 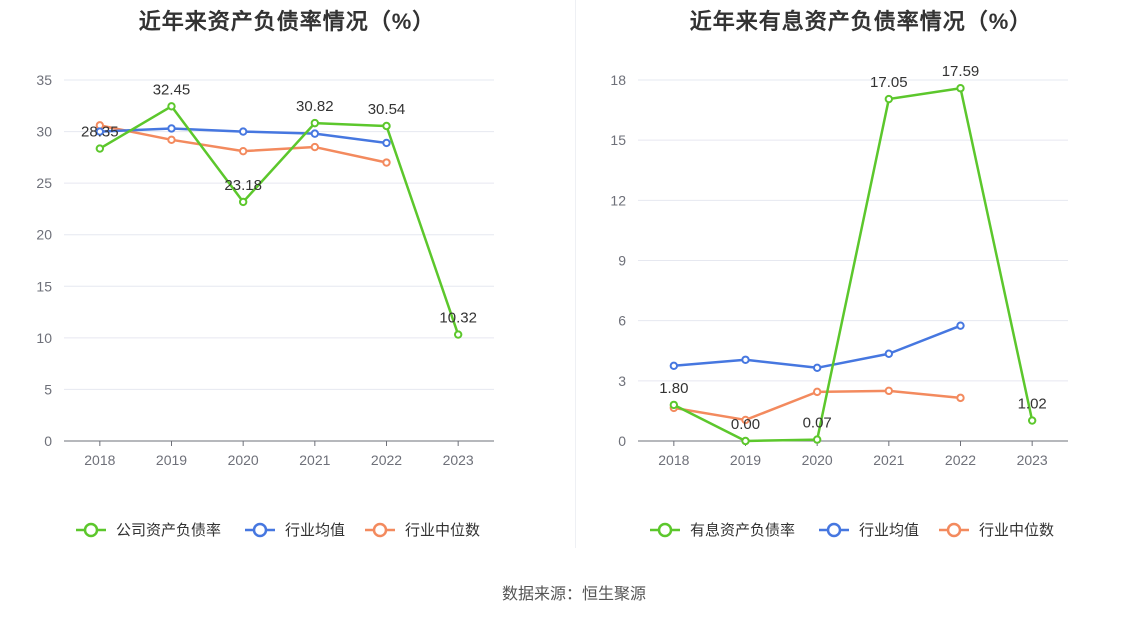 I want to click on data-label: 30.82, so click(x=315, y=106).